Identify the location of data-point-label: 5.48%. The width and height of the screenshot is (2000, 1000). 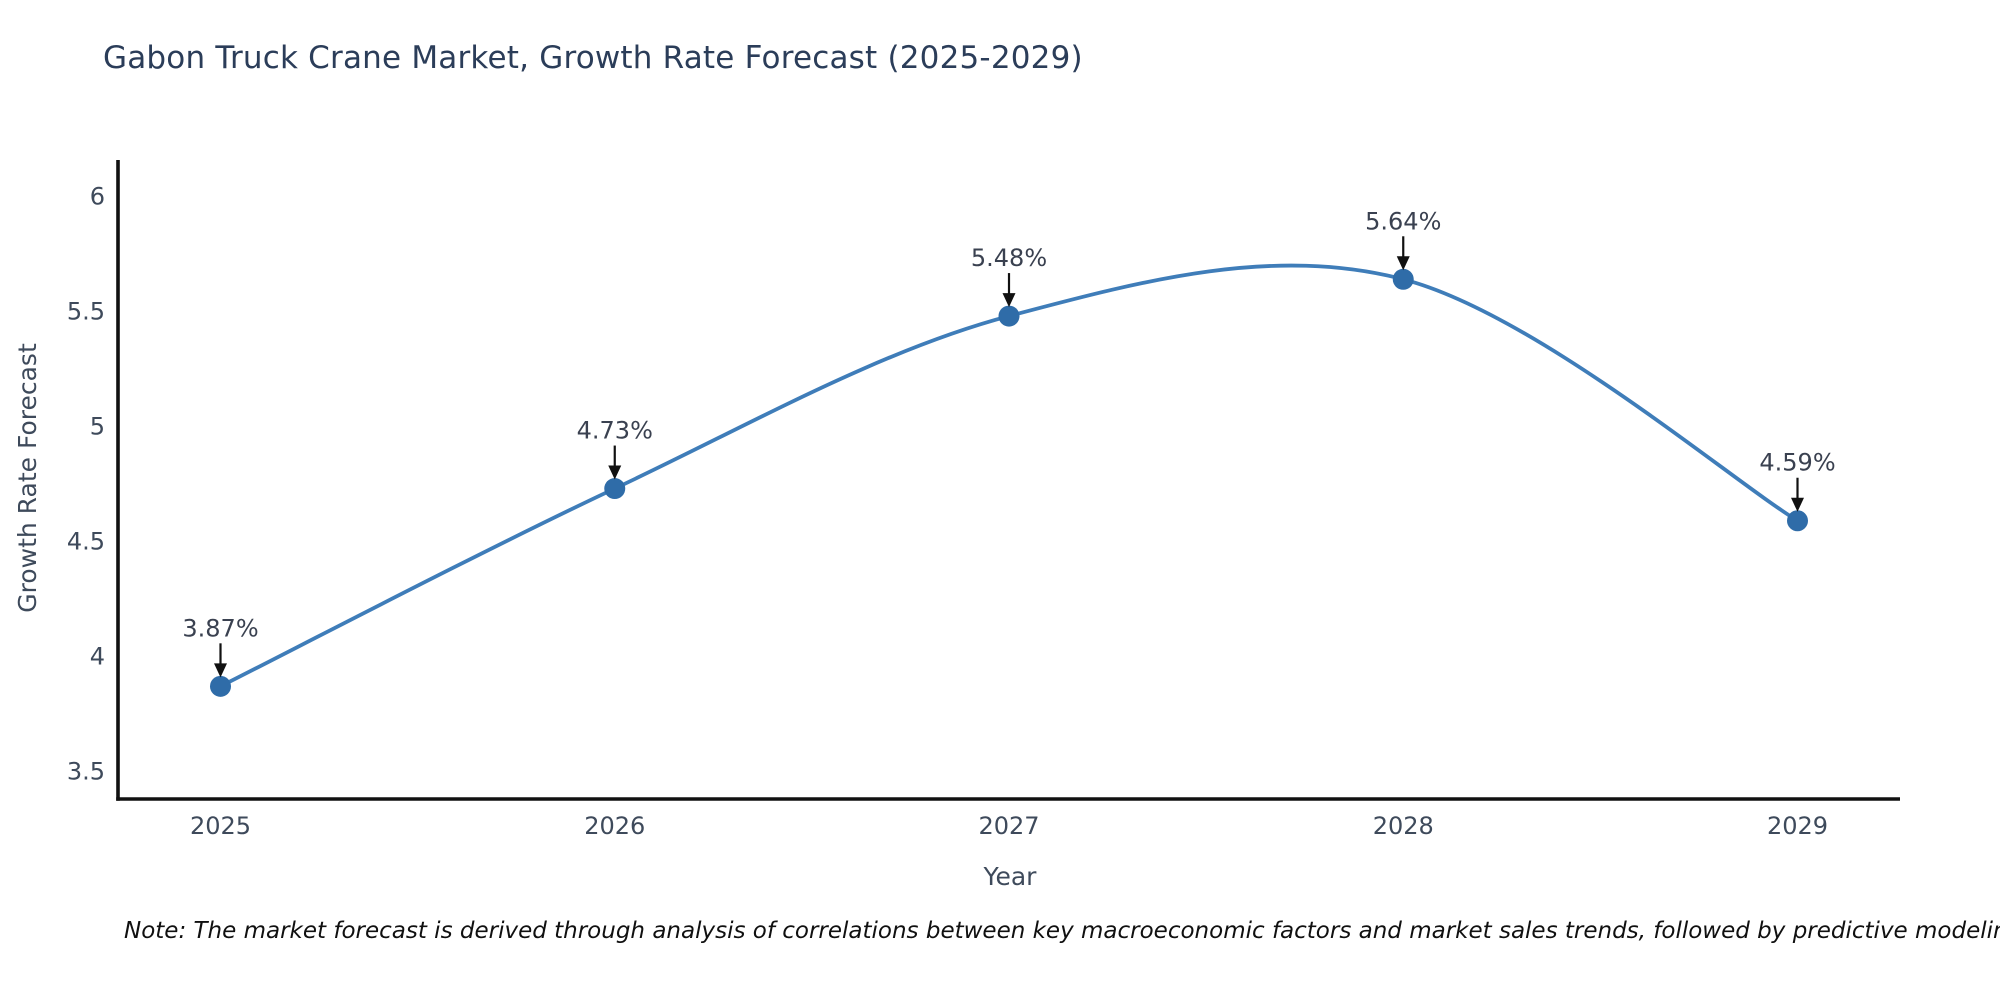
(1009, 258).